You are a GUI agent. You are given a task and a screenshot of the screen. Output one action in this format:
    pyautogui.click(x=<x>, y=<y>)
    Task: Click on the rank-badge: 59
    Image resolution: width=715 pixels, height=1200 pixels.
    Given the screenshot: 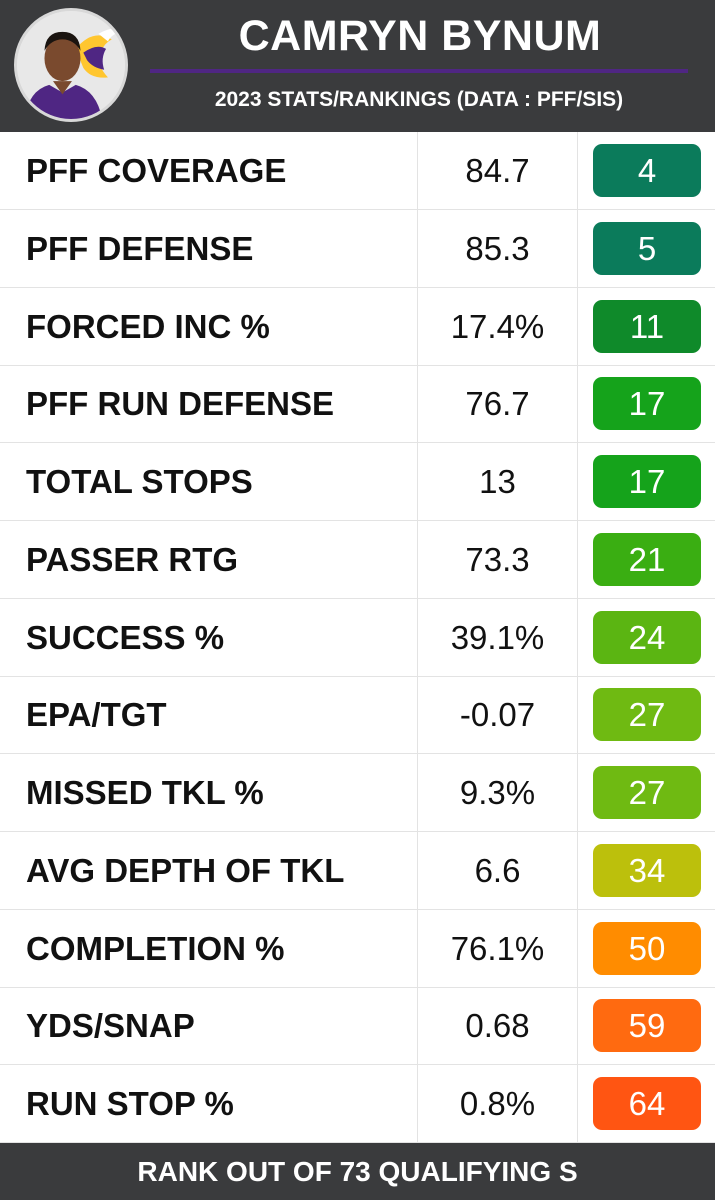 What is the action you would take?
    pyautogui.click(x=647, y=1026)
    